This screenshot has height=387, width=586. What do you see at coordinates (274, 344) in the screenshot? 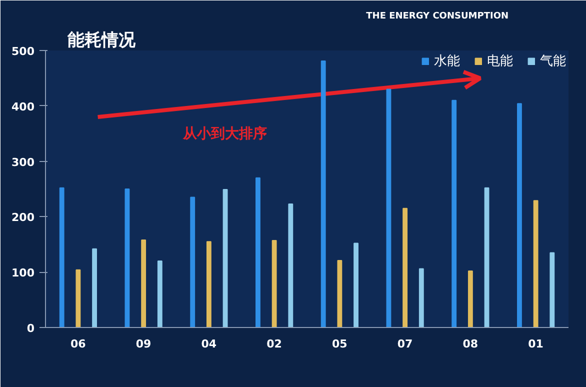
I see `x-tick-label: 02` at bounding box center [274, 344].